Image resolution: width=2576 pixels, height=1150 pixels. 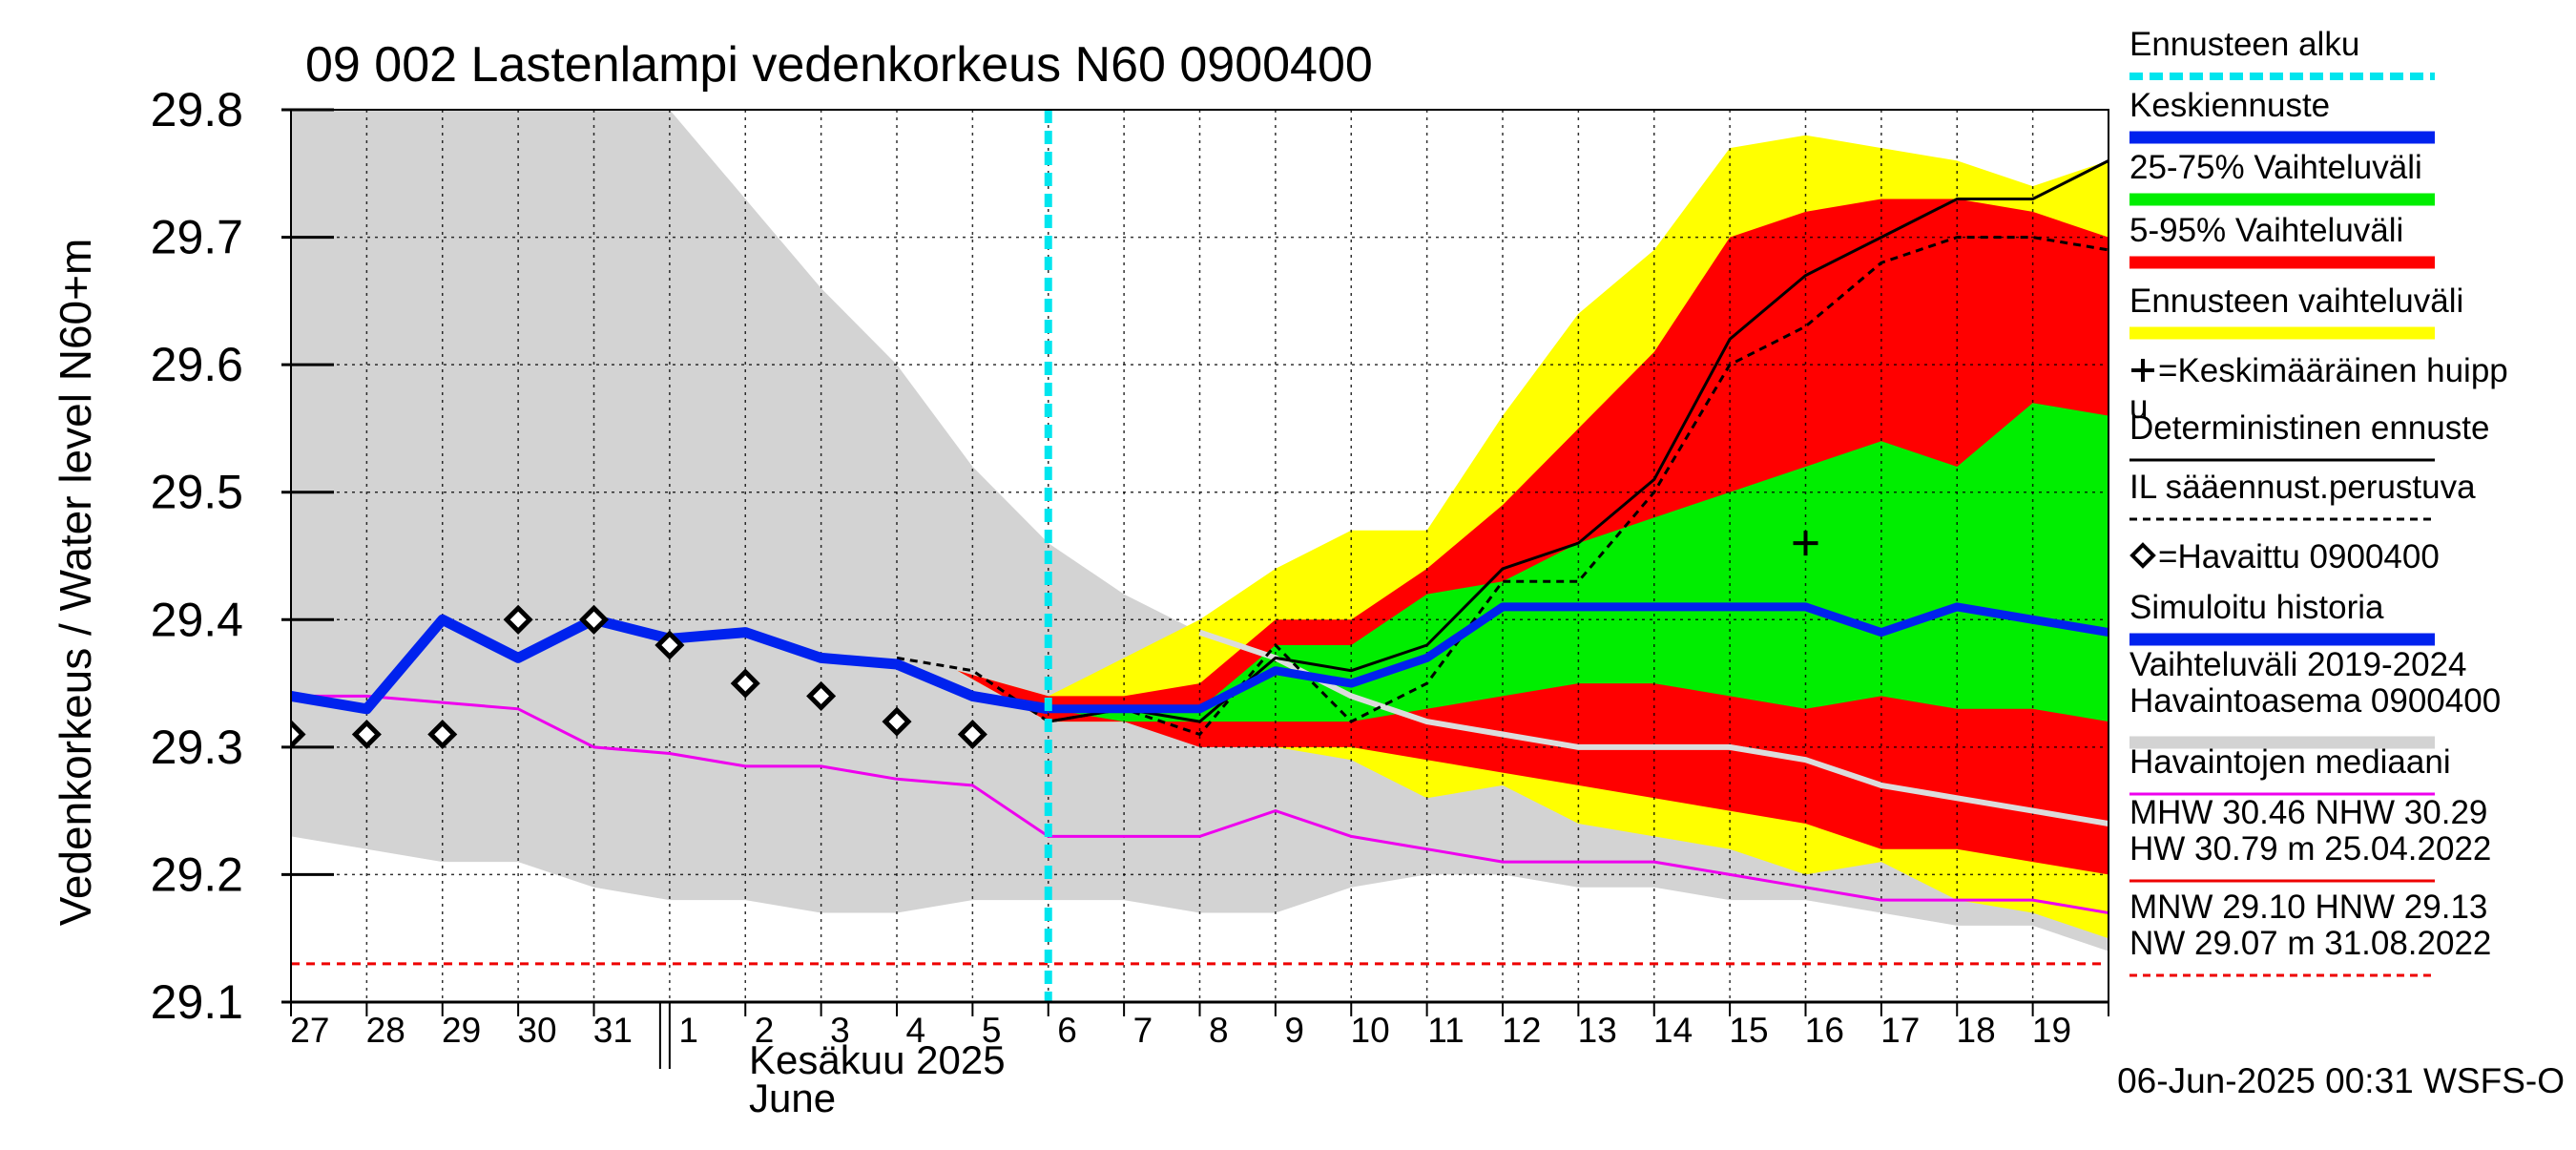 I want to click on x-tick-label: 31, so click(x=613, y=1030).